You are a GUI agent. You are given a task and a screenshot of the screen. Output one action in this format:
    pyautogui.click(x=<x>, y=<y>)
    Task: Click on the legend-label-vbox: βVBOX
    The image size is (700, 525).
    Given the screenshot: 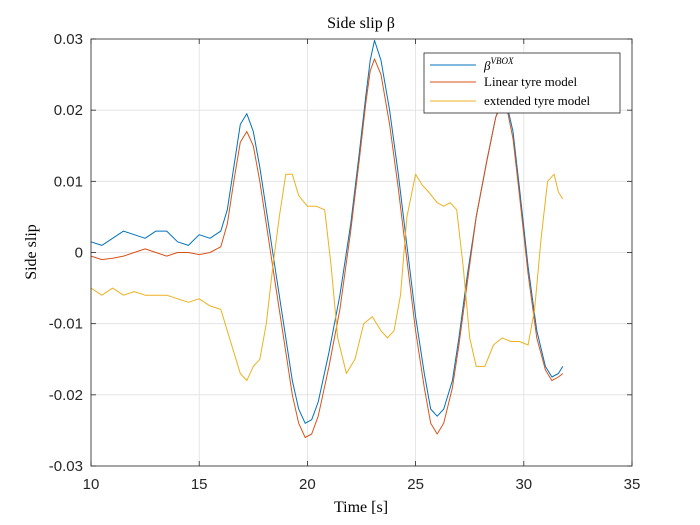 What is the action you would take?
    pyautogui.click(x=498, y=64)
    